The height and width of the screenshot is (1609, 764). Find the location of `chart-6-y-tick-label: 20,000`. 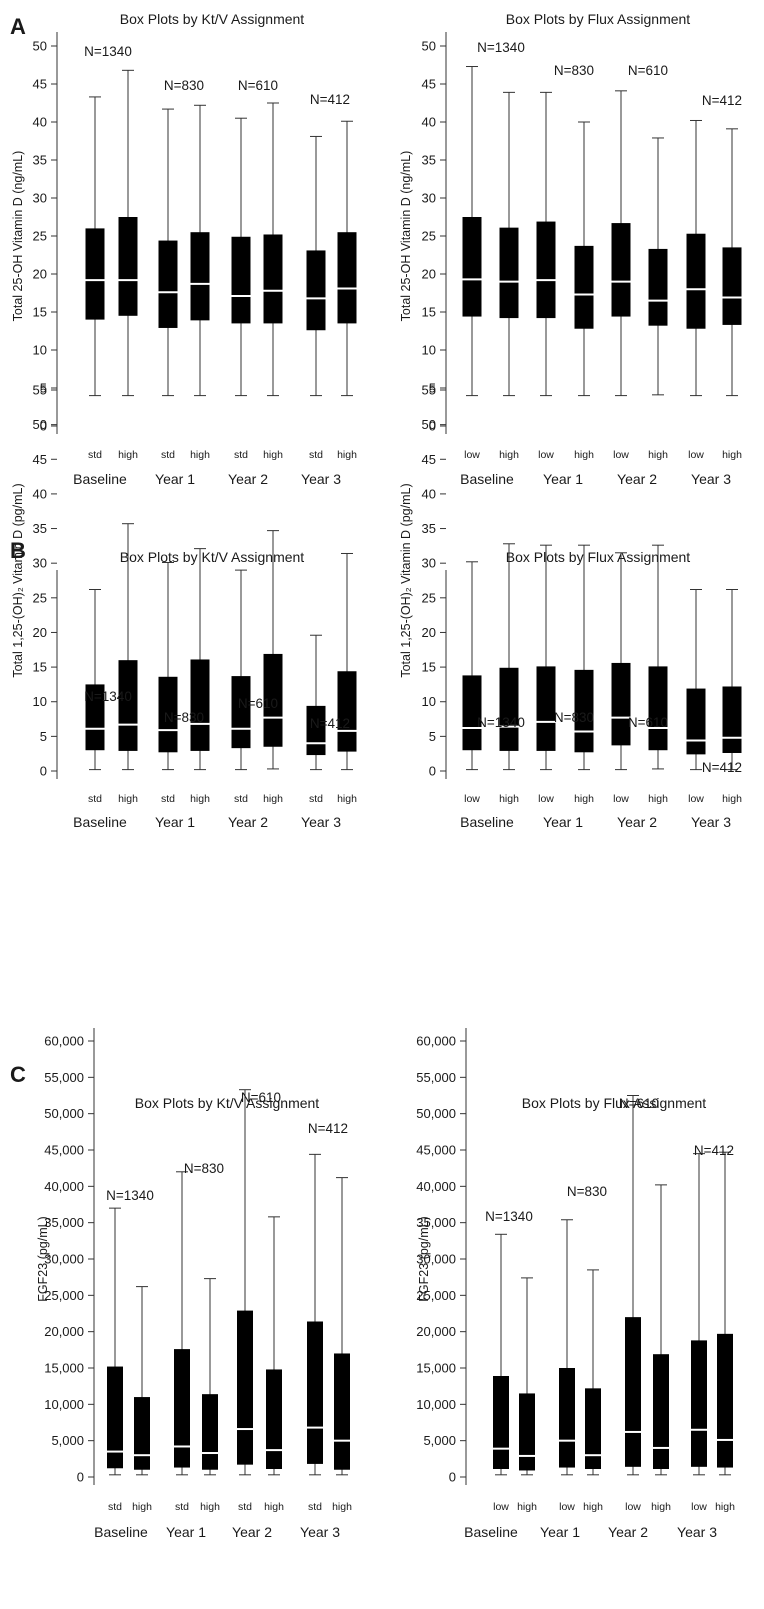

chart-6-y-tick-label: 20,000 is located at coordinates (436, 1331).